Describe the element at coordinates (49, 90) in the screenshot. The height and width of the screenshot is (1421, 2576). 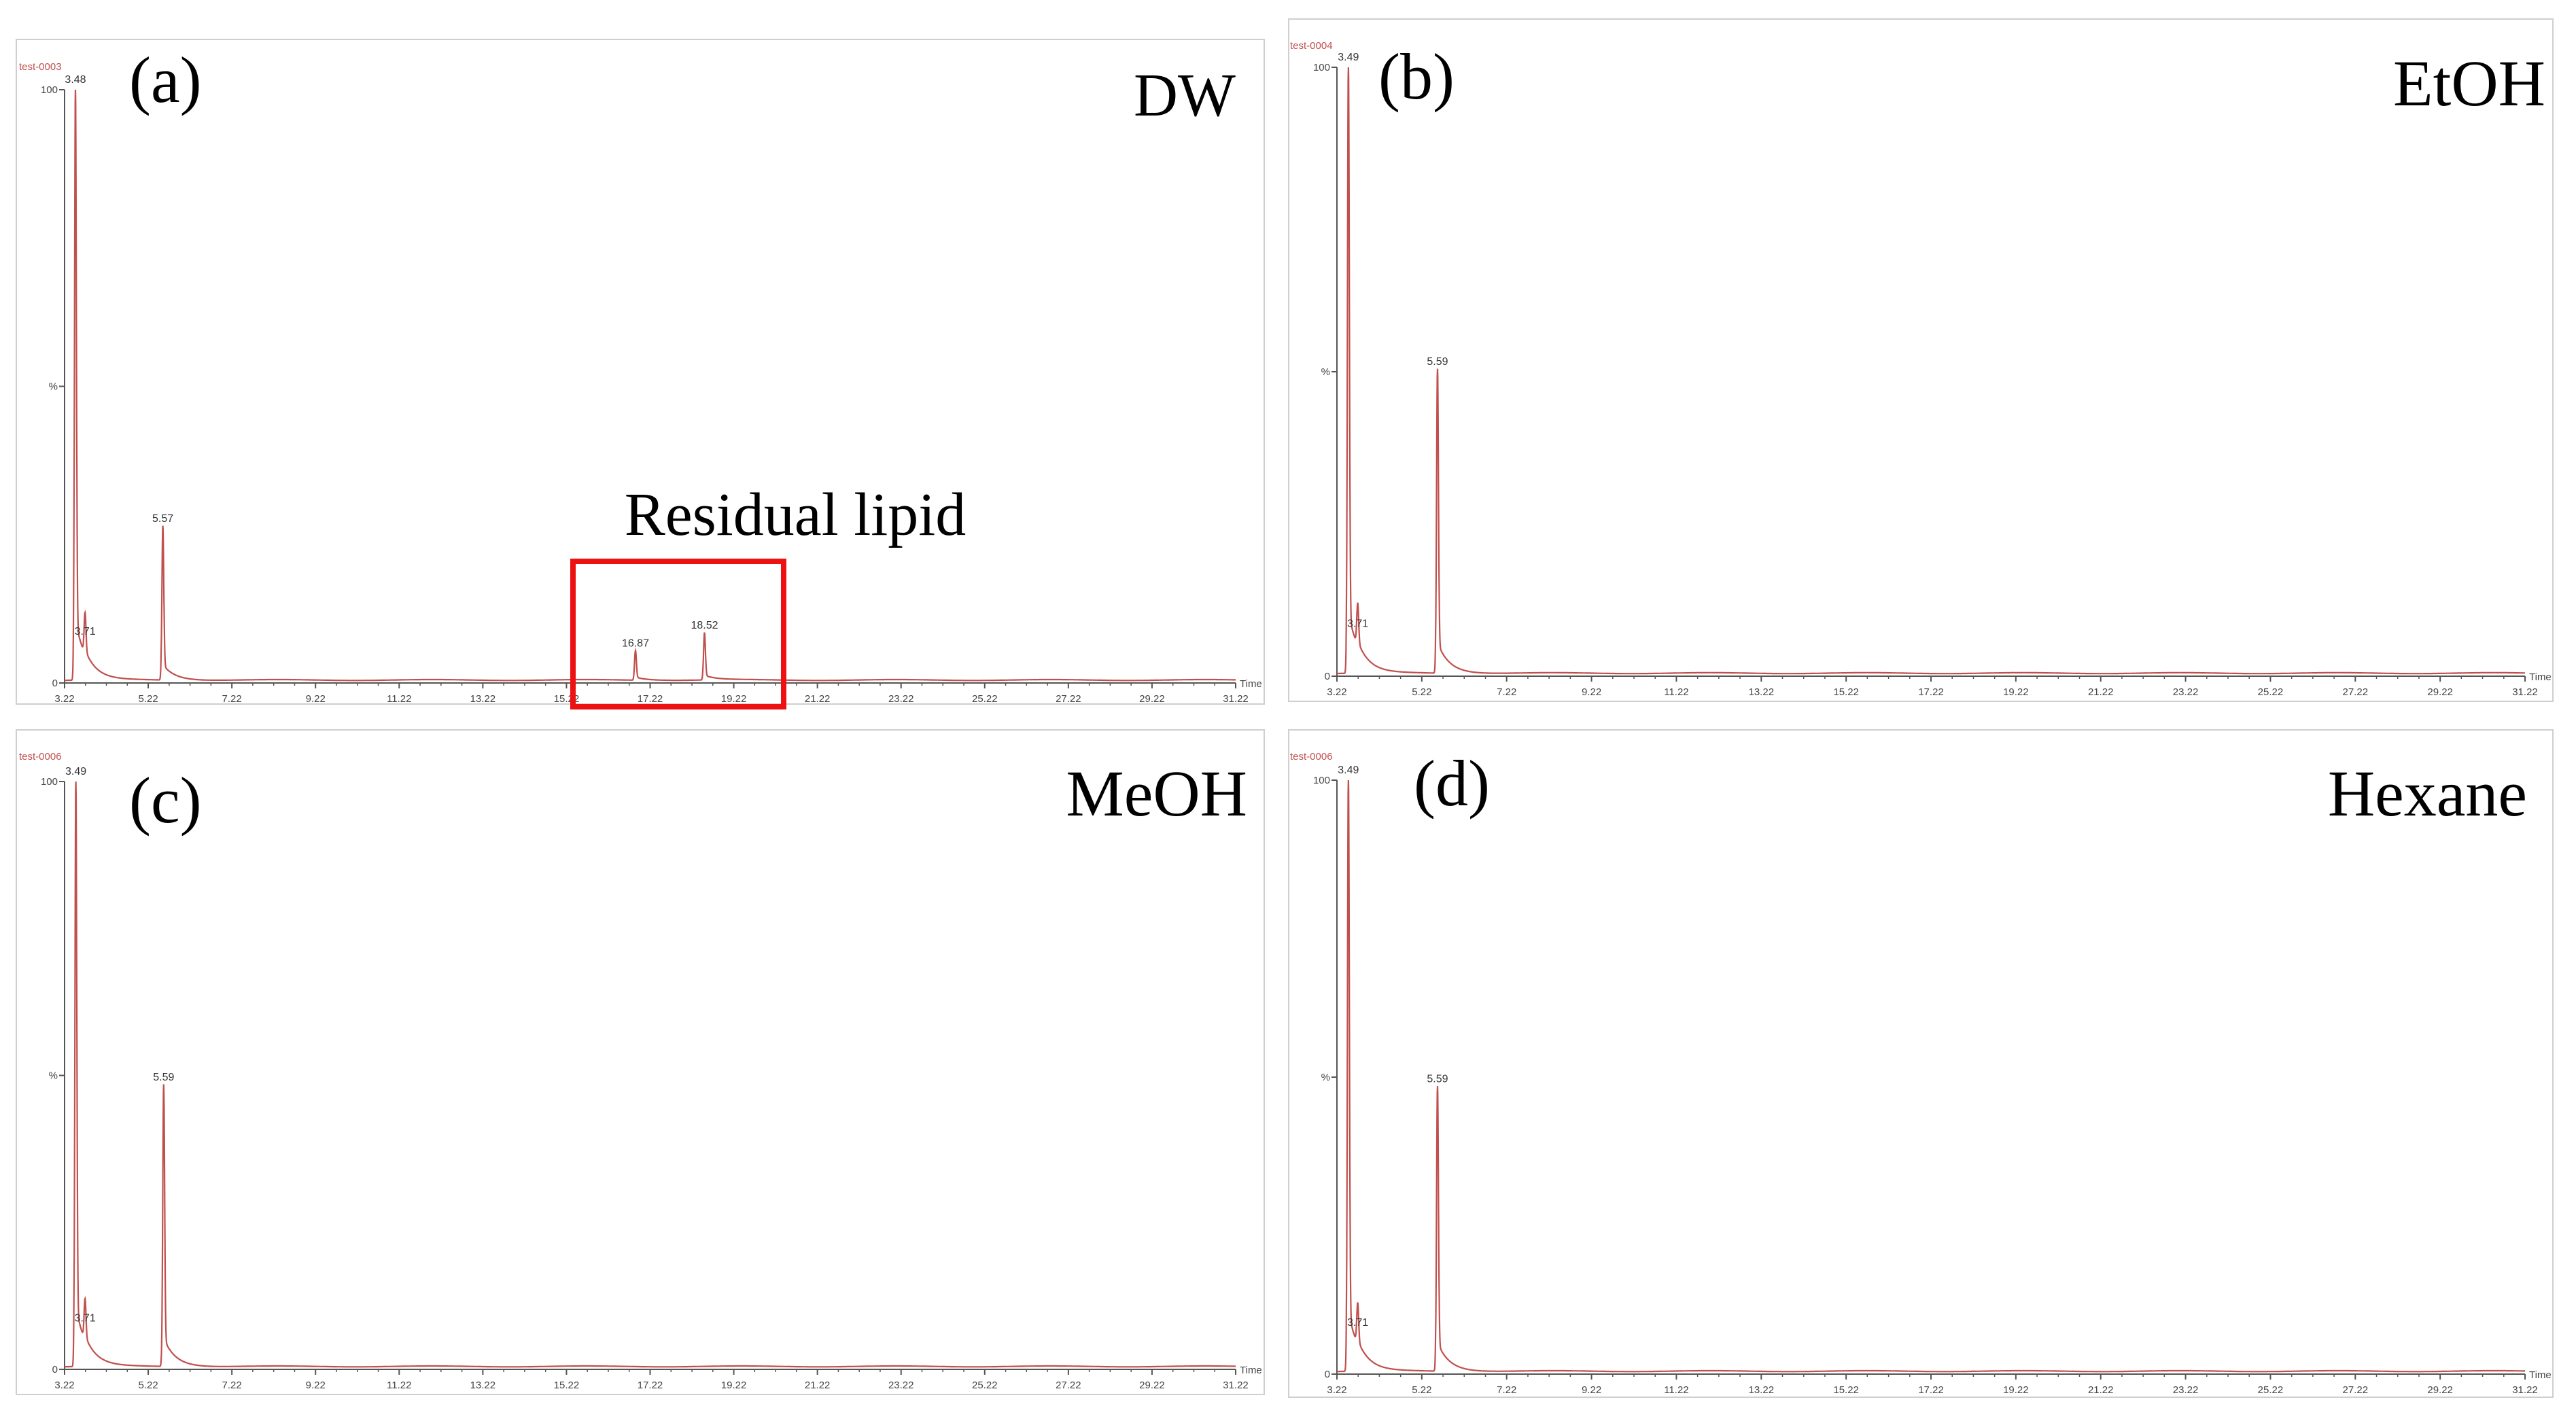
I see `panel-a-y-tick-label: 100` at that location.